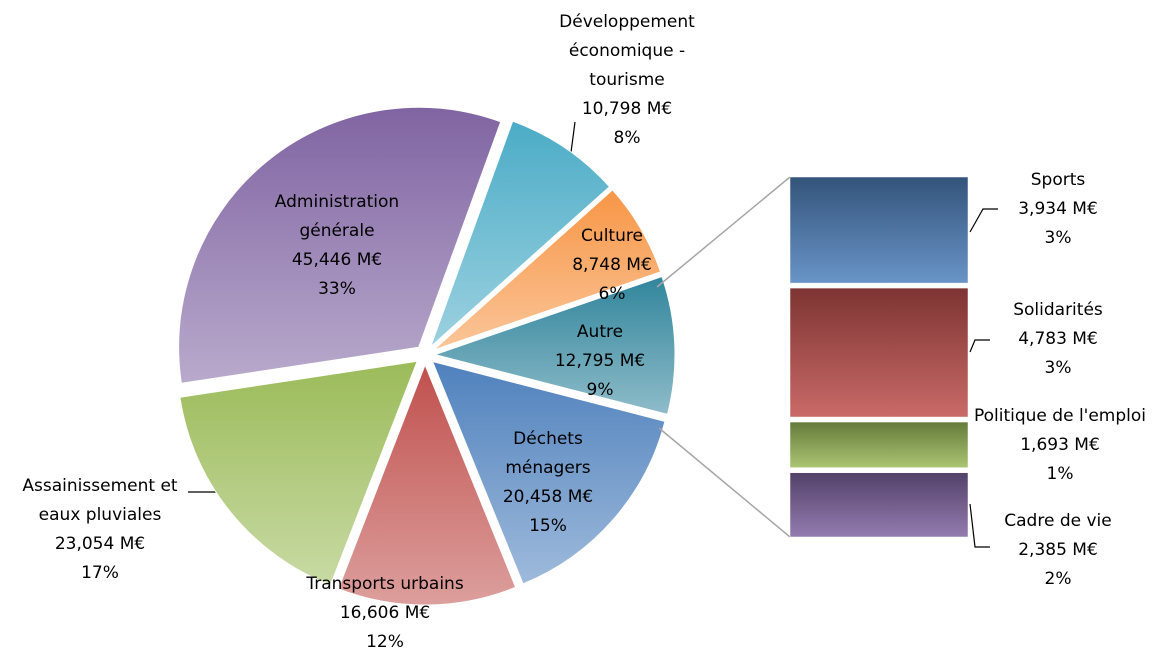  Describe the element at coordinates (627, 51) in the screenshot. I see `label-name: Développement économique - tourisme` at that location.